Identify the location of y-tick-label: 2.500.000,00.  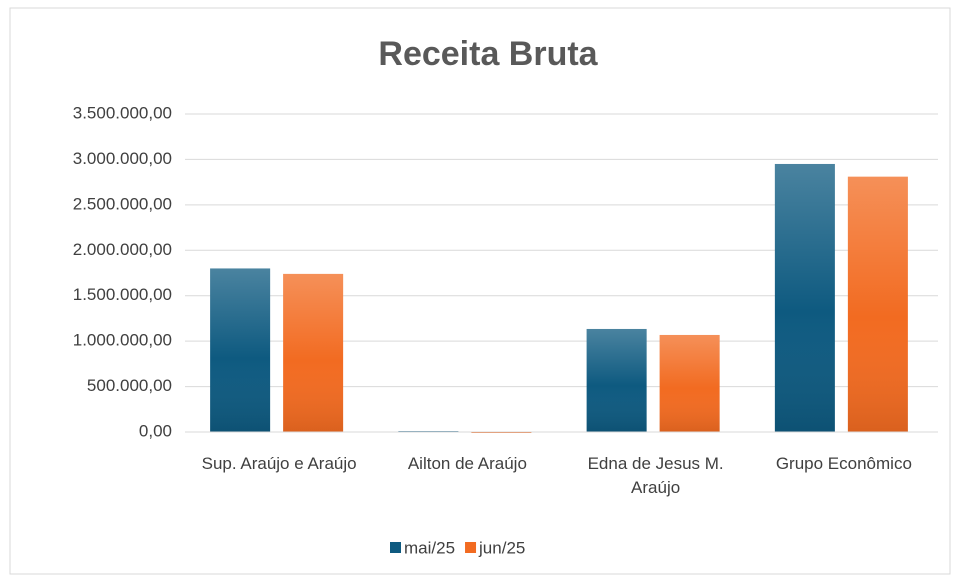
(122, 203).